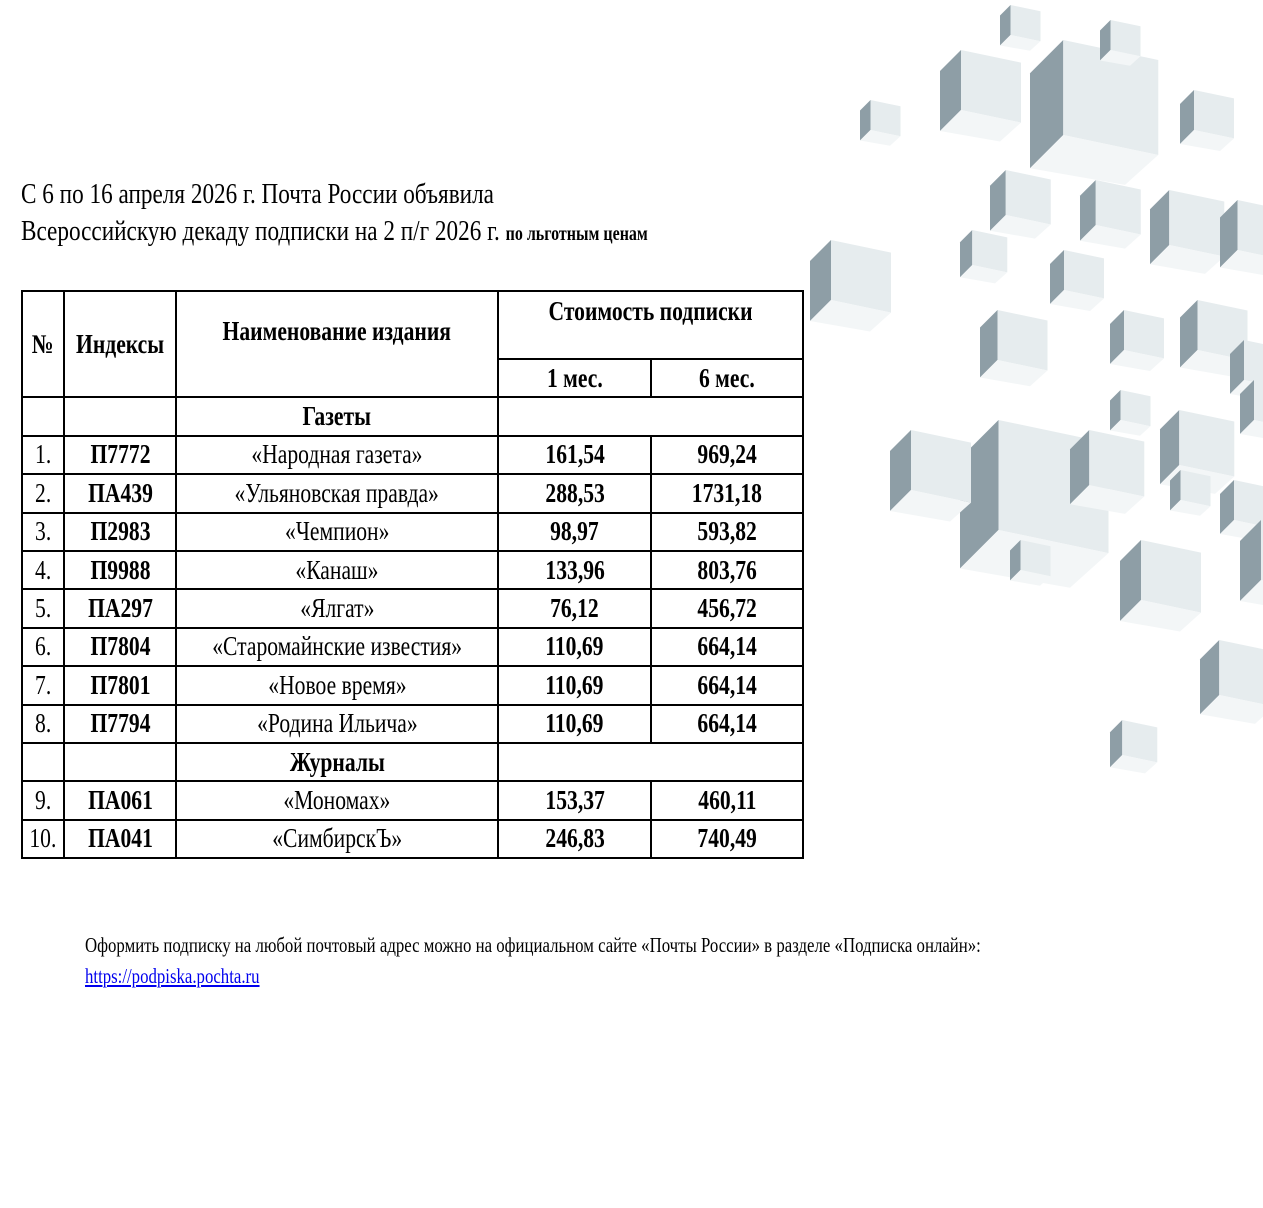 The image size is (1263, 1208). I want to click on header-index: Индексы, so click(120, 344).